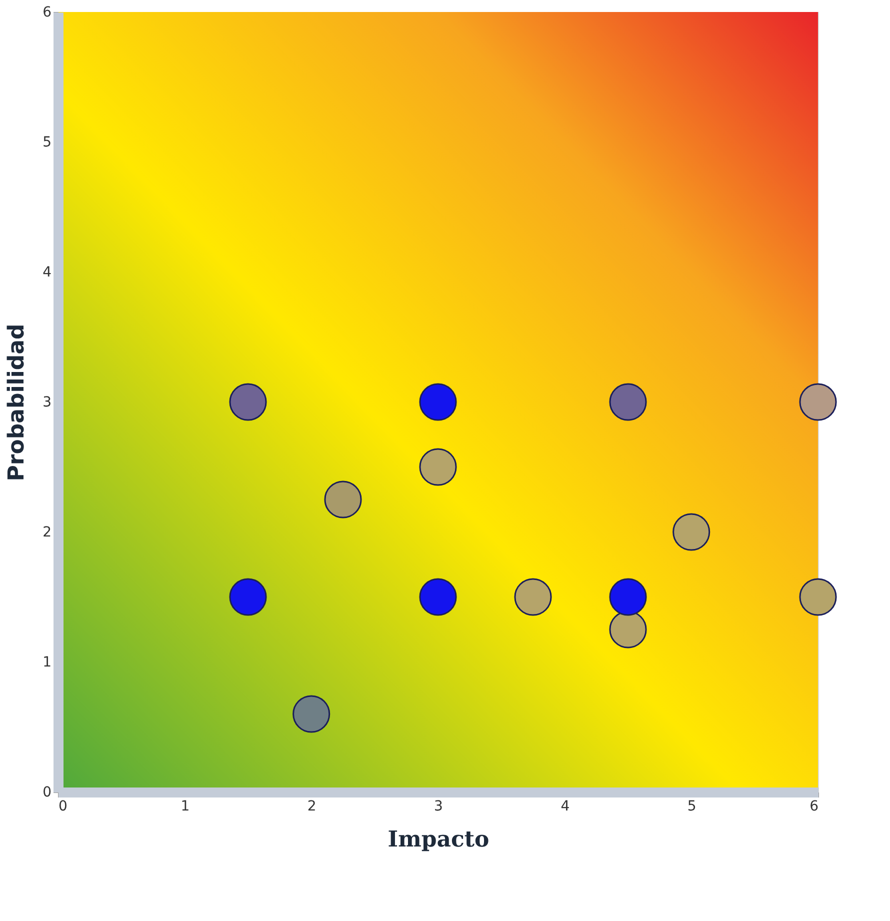 Image resolution: width=890 pixels, height=921 pixels. What do you see at coordinates (439, 839) in the screenshot?
I see `x-axis-title: Impacto` at bounding box center [439, 839].